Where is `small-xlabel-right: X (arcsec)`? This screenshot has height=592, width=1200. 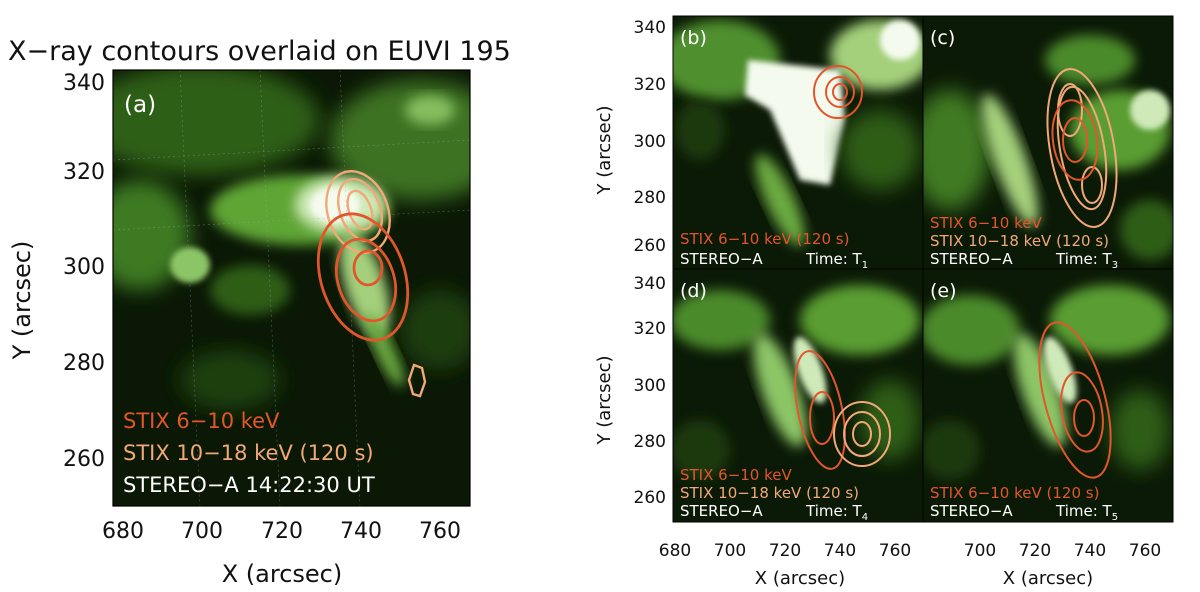
small-xlabel-right: X (arcsec) is located at coordinates (1048, 578).